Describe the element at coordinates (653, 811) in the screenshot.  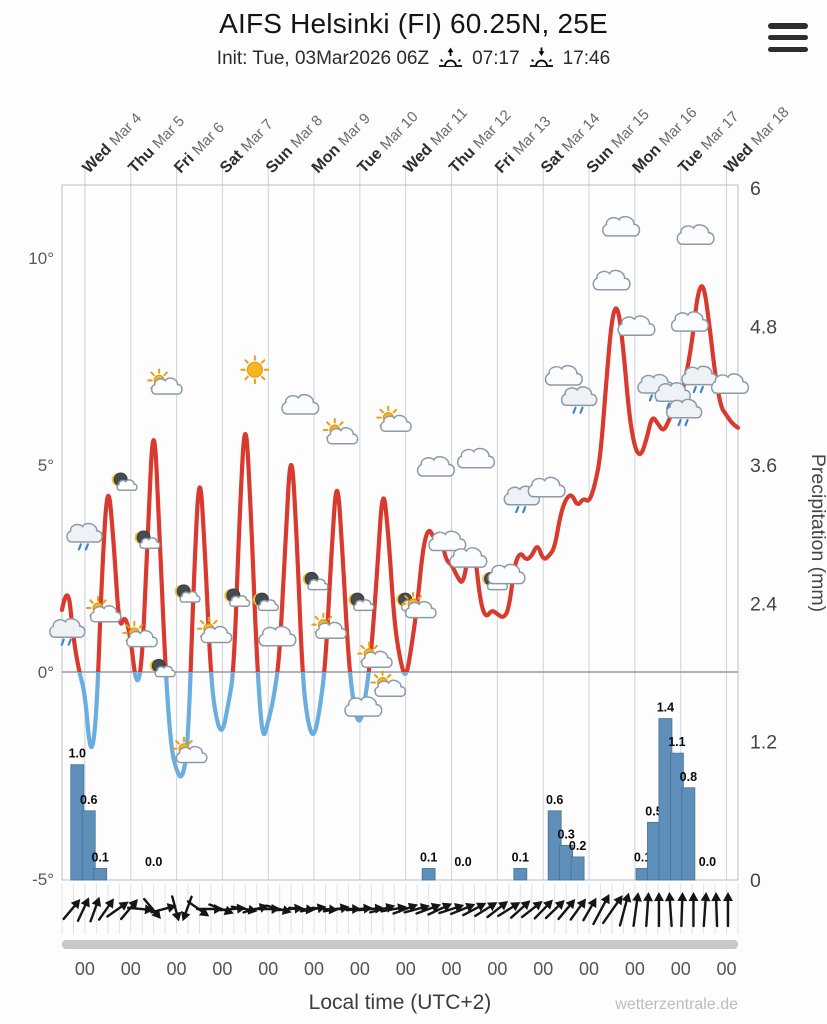
I see `precip-value-label: 0.5` at that location.